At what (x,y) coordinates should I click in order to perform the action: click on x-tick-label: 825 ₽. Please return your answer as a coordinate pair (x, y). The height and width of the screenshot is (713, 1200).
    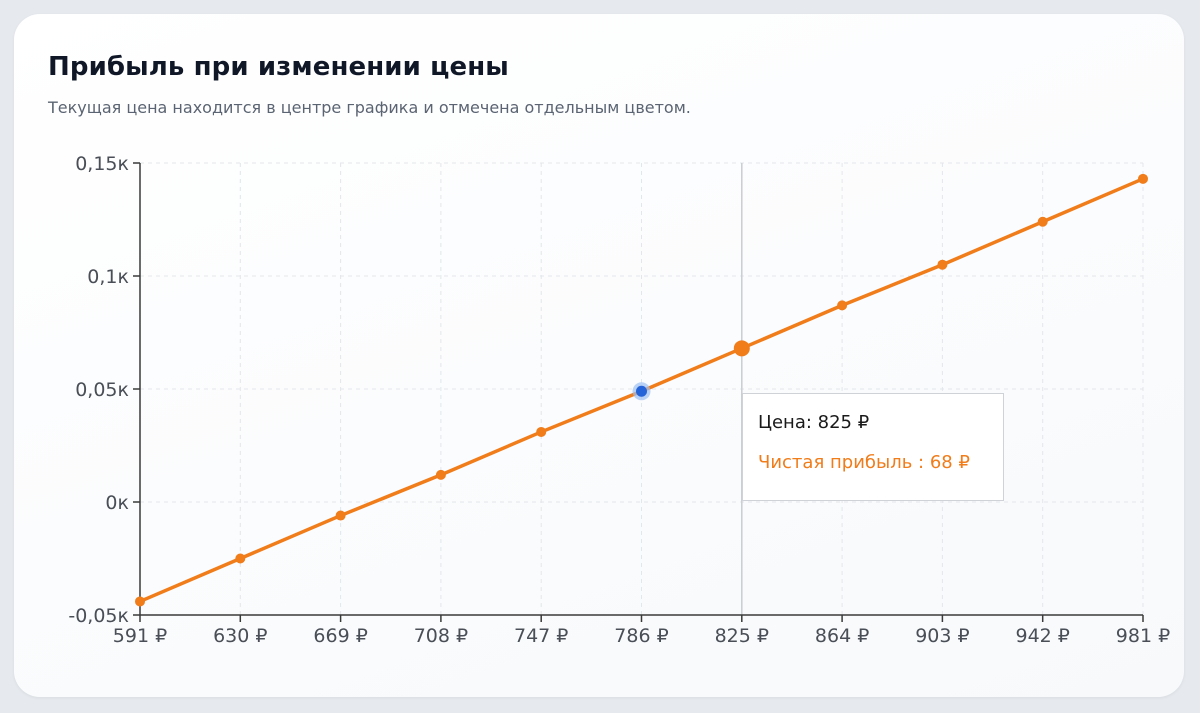
    Looking at the image, I should click on (742, 636).